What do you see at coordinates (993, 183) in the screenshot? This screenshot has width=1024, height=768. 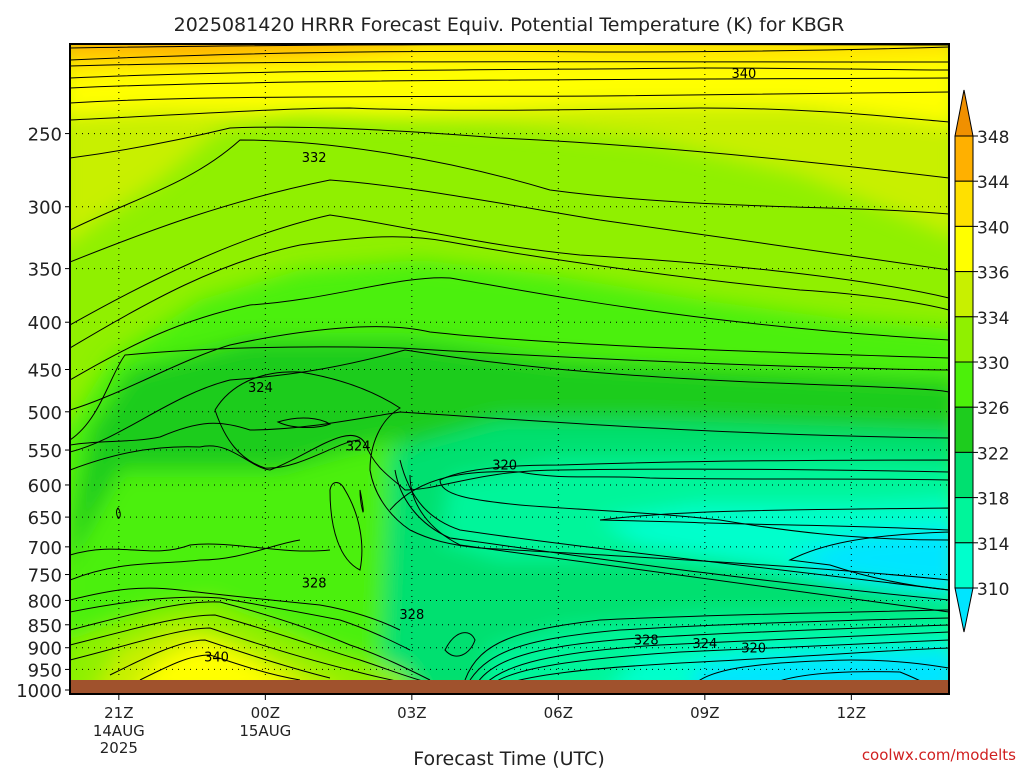 I see `colorbar-label: 344` at bounding box center [993, 183].